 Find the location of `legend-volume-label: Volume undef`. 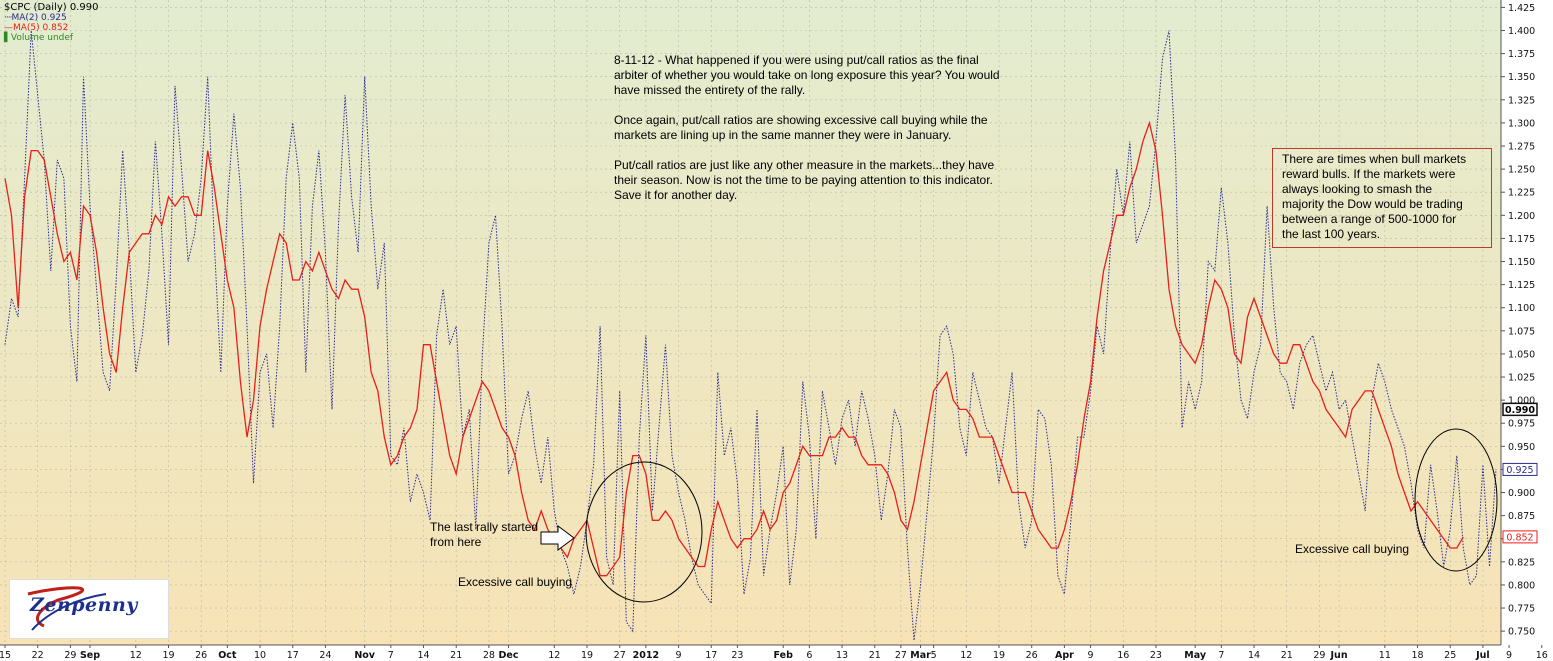

legend-volume-label: Volume undef is located at coordinates (42, 38).